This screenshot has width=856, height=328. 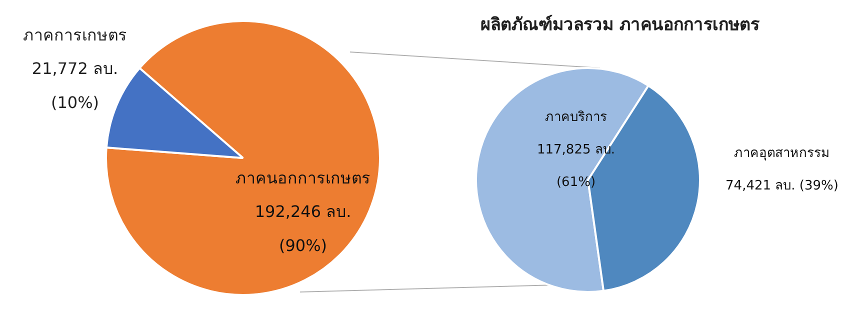 I want to click on chart-title: ผลิตภัณฑ์มวลรวม ภาคนอกการเกษตร, so click(x=620, y=25).